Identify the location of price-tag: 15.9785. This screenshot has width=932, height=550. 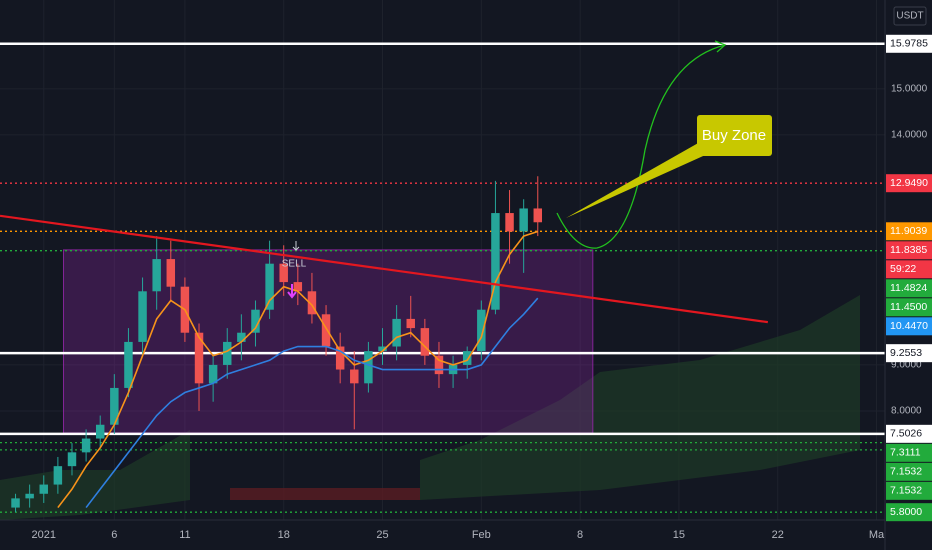
(909, 44).